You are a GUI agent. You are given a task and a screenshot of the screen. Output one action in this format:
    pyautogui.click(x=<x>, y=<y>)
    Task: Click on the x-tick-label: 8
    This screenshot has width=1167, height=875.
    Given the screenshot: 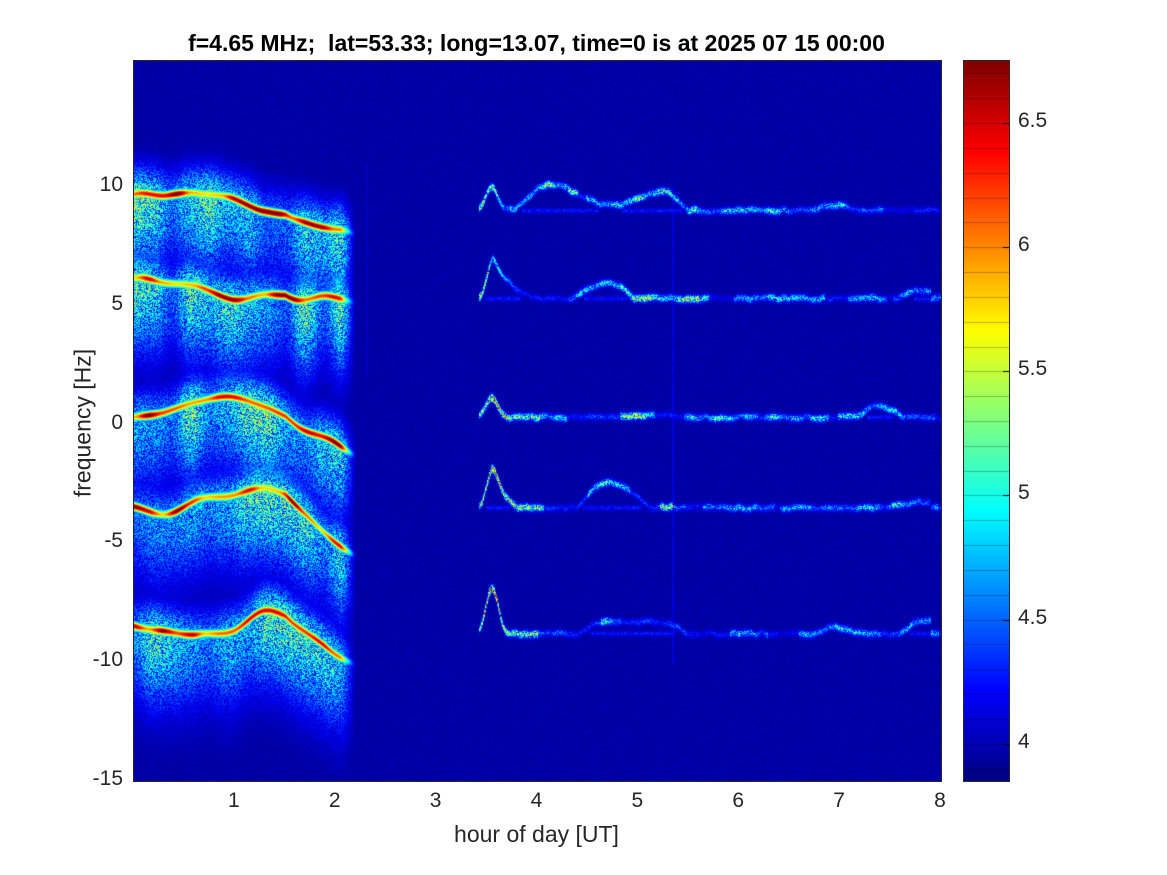 What is the action you would take?
    pyautogui.click(x=940, y=800)
    